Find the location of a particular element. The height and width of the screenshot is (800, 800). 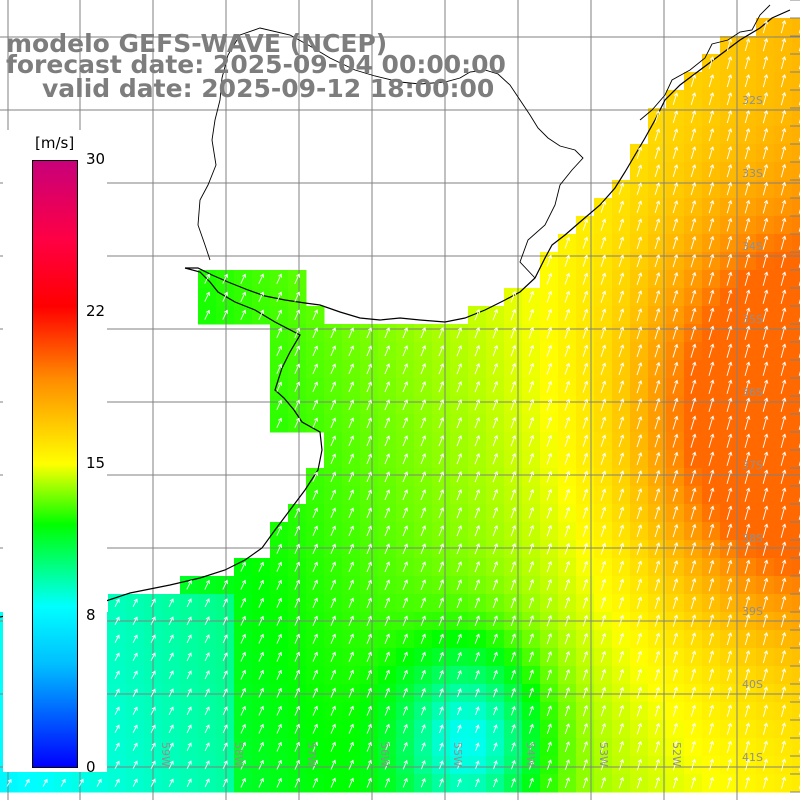

latitude-labels: 32S 33S 34S 35S 36S 37S 38S 39S 40S 41S is located at coordinates (752, 429).